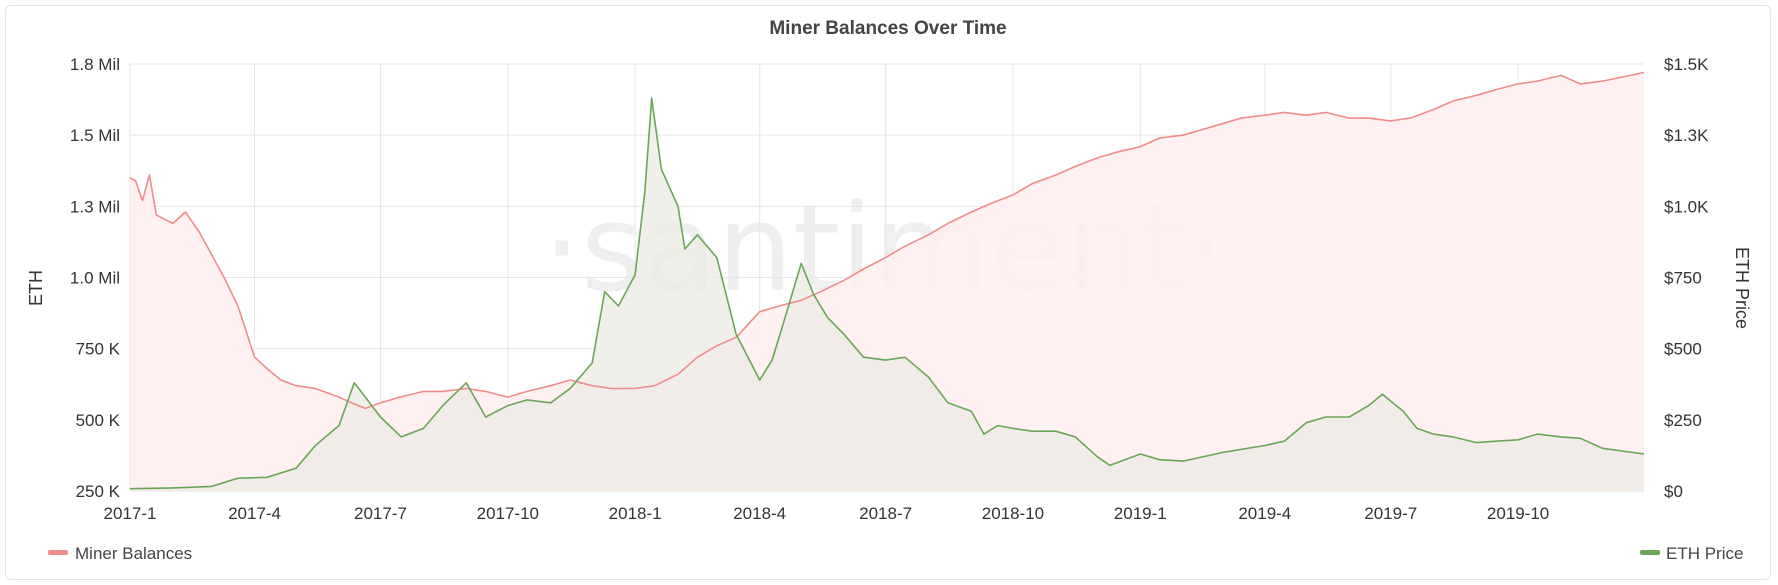 This screenshot has width=1778, height=585. What do you see at coordinates (1686, 64) in the screenshot?
I see `y-right-tick-label: $1.5K` at bounding box center [1686, 64].